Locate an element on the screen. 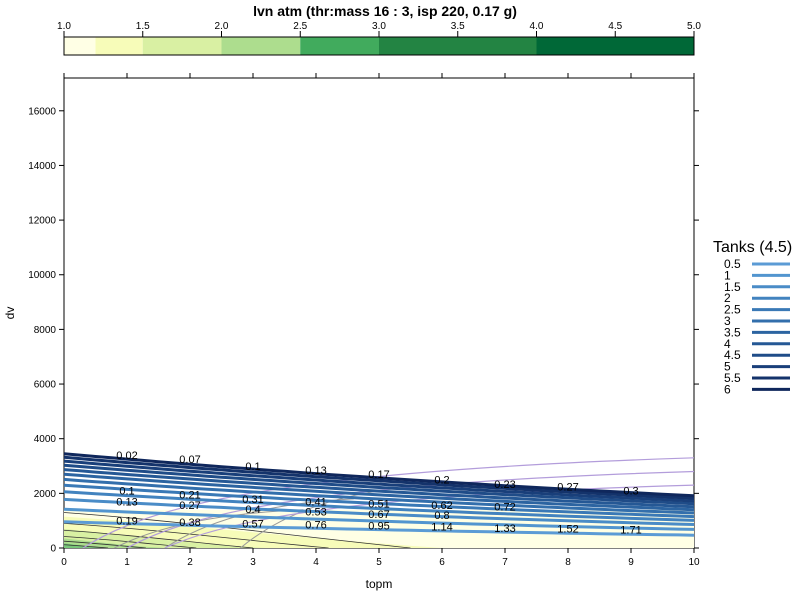 Image resolution: width=800 pixels, height=600 pixels. colorkey-tick-label: 3.0 is located at coordinates (379, 26).